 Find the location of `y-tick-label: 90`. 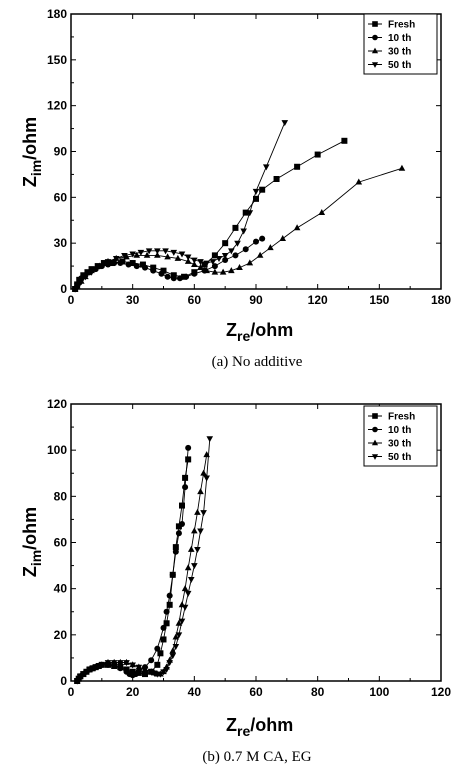

y-tick-label: 90 is located at coordinates (61, 152).